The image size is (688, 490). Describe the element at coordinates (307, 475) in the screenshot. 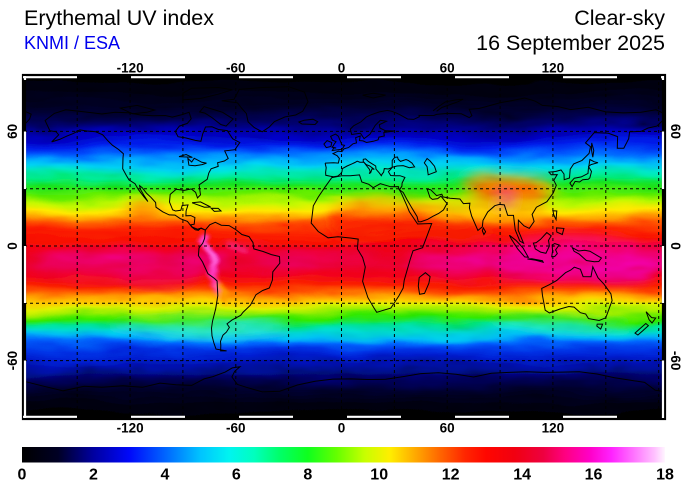

I see `svg-text: 8` at that location.